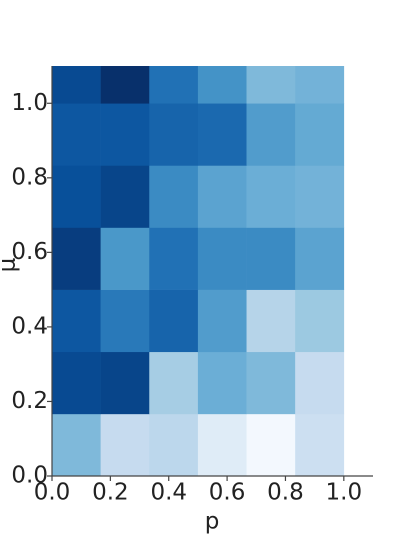 This screenshot has height=545, width=415. I want to click on x-tick-label: 0.2, so click(110, 493).